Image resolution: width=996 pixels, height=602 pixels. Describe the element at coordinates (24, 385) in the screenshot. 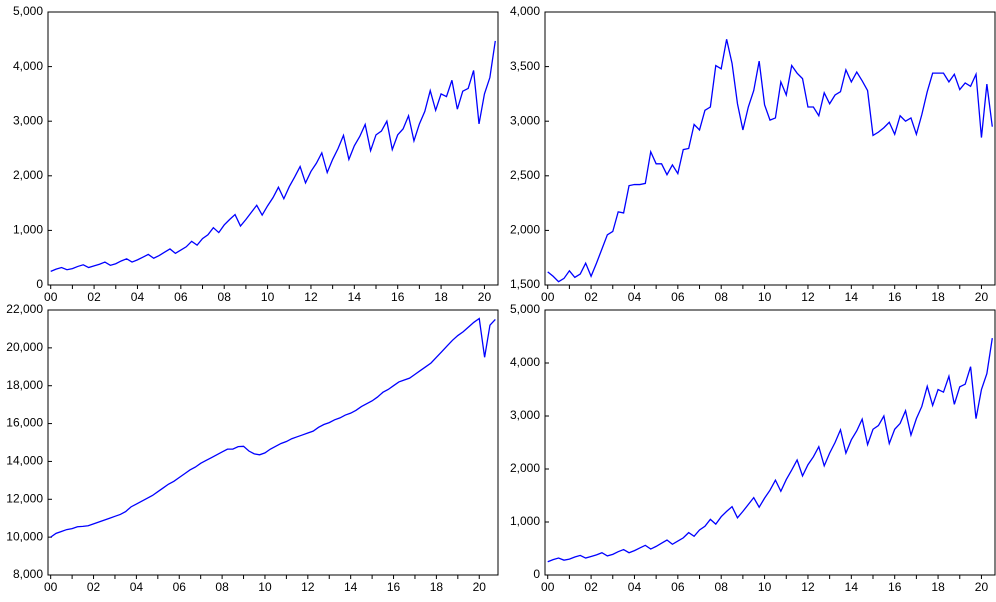

I see `y-tick-label: 18,000` at that location.